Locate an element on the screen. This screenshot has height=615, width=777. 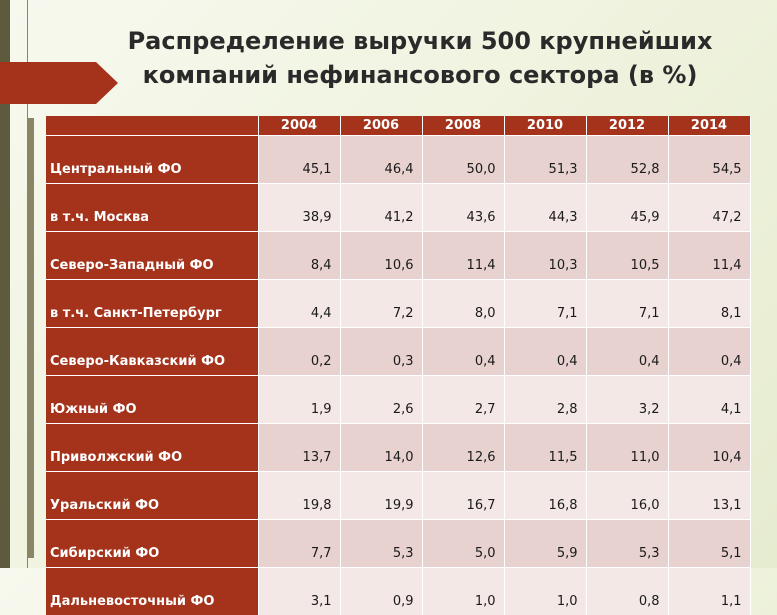
year-header: 2008 is located at coordinates (463, 126).